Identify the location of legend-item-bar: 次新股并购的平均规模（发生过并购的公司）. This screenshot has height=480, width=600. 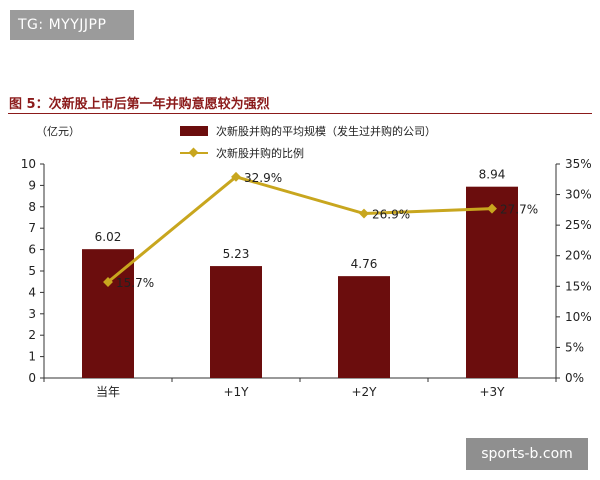
(308, 131).